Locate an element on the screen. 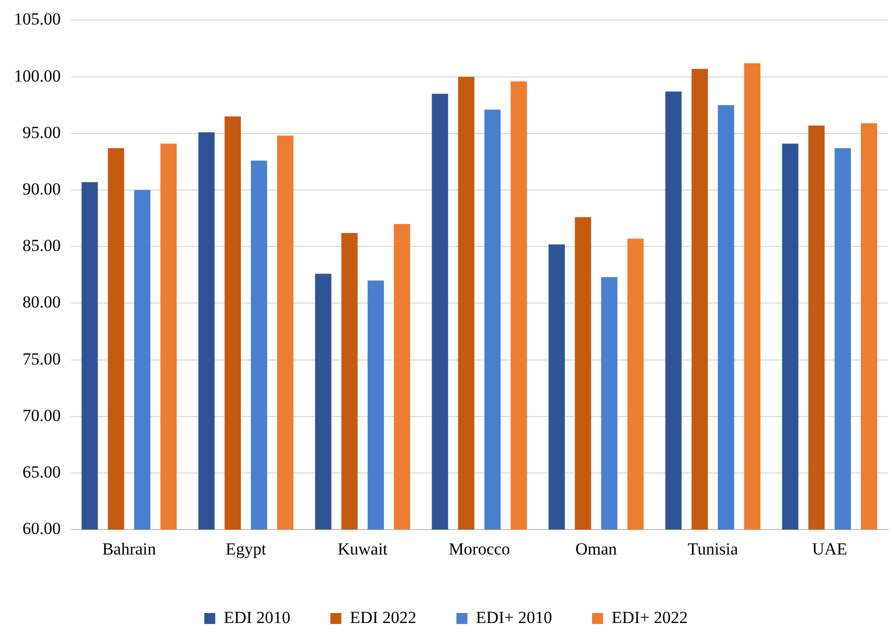  y-tick-label: 100.00 is located at coordinates (37, 76).